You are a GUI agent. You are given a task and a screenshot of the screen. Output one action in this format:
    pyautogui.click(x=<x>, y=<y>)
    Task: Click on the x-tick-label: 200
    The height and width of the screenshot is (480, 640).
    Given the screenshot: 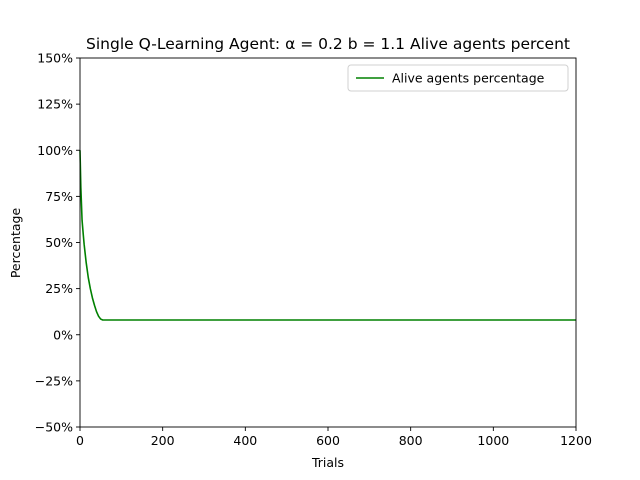 What is the action you would take?
    pyautogui.click(x=163, y=440)
    